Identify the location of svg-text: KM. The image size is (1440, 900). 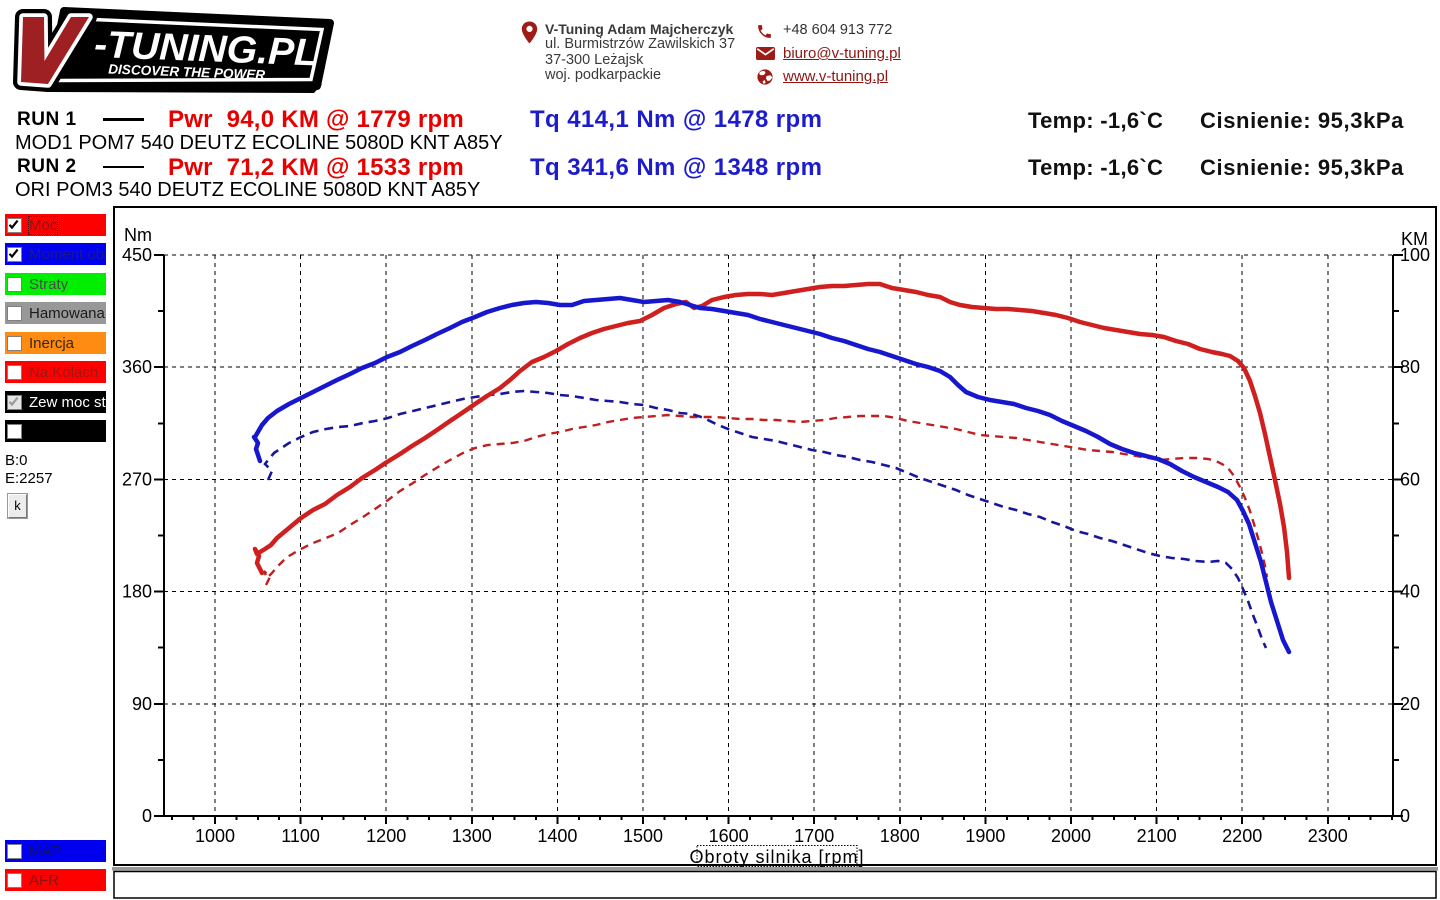
(1414, 239).